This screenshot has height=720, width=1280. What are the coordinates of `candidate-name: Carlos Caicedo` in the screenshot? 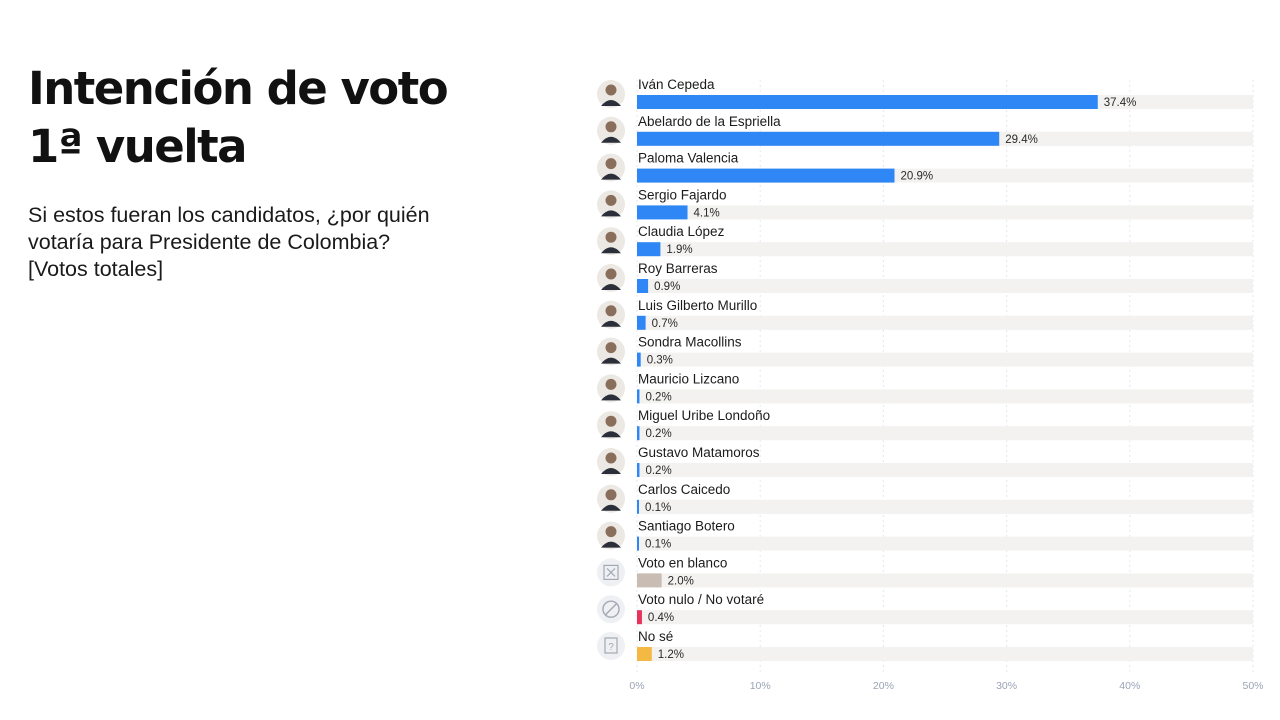 It's located at (684, 489).